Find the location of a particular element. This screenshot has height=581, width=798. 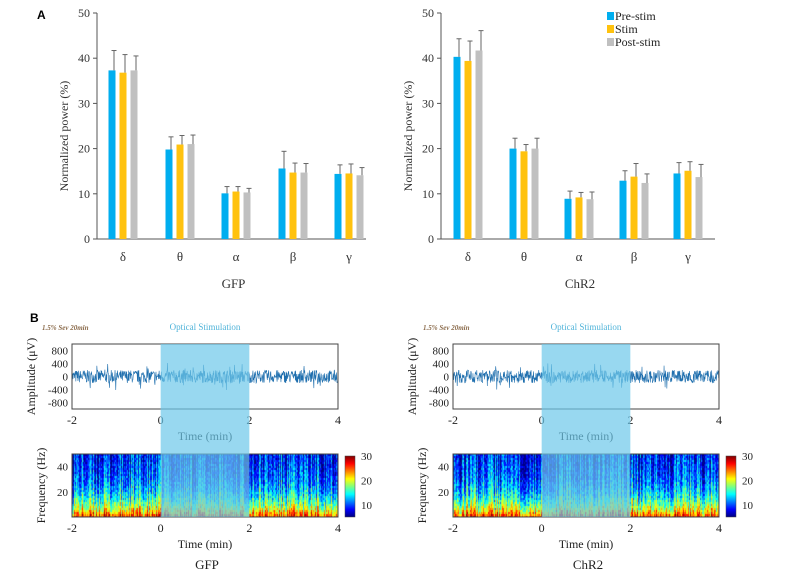

x-tick-label: β is located at coordinates (293, 256).